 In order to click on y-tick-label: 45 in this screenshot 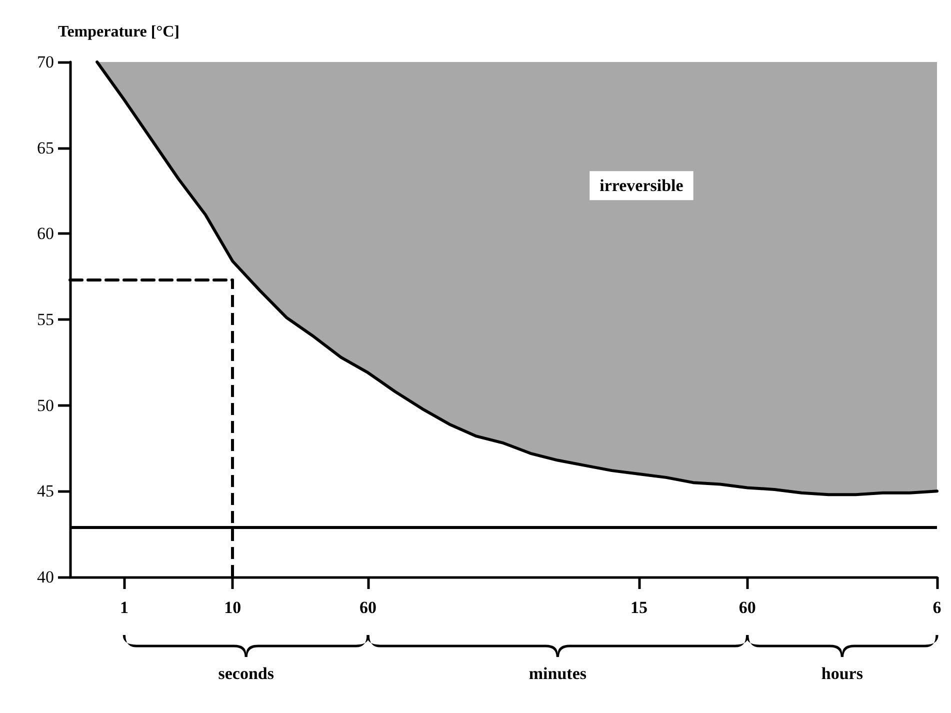, I will do `click(45, 491)`.